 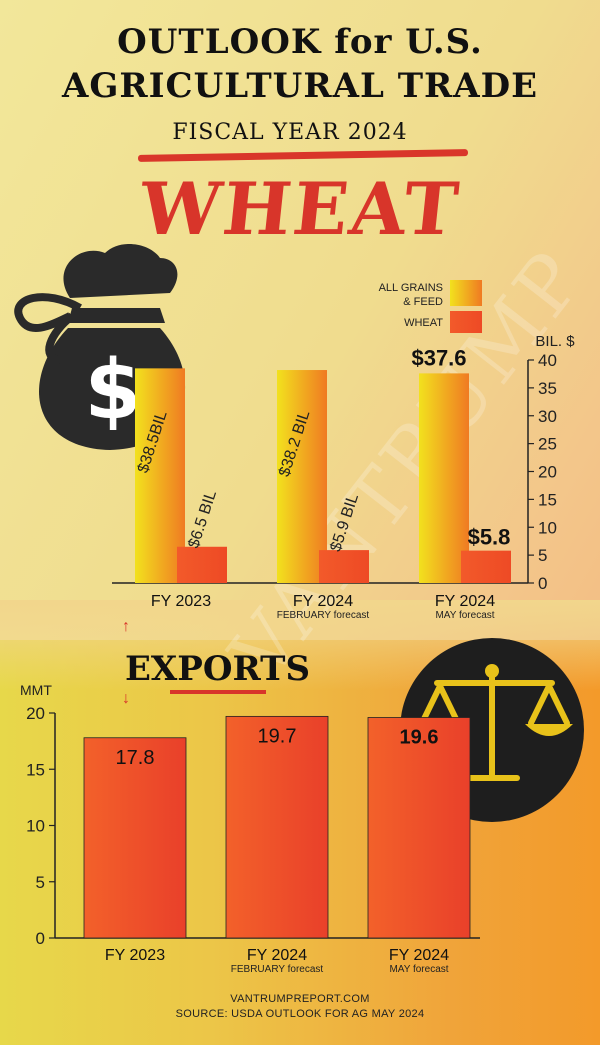 What do you see at coordinates (466, 293) in the screenshot?
I see `legend-swatch-all-grains` at bounding box center [466, 293].